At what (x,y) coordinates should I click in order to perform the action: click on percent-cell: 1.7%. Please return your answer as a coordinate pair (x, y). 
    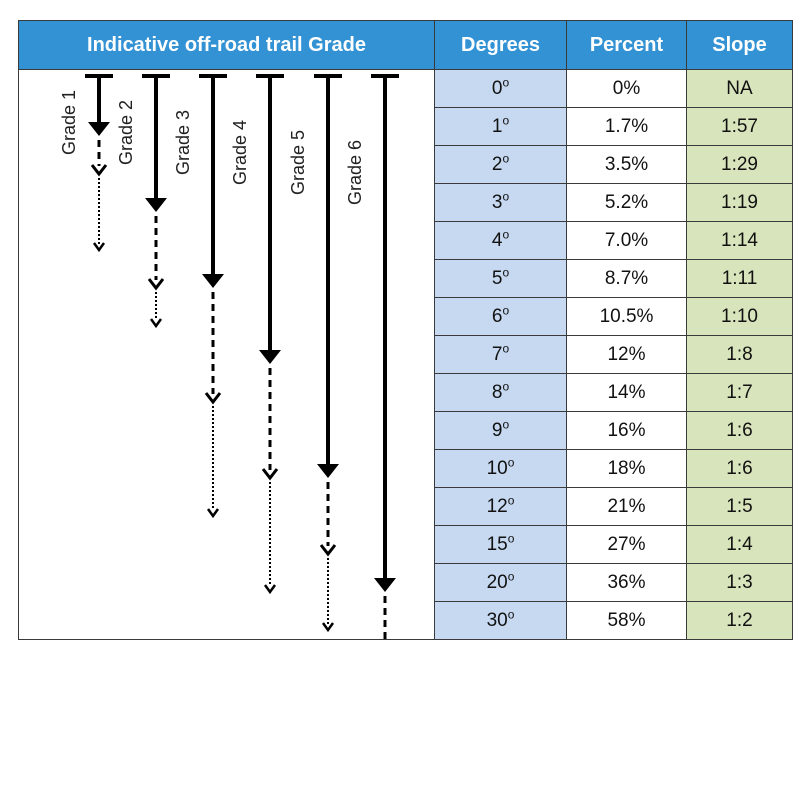
    Looking at the image, I should click on (626, 126).